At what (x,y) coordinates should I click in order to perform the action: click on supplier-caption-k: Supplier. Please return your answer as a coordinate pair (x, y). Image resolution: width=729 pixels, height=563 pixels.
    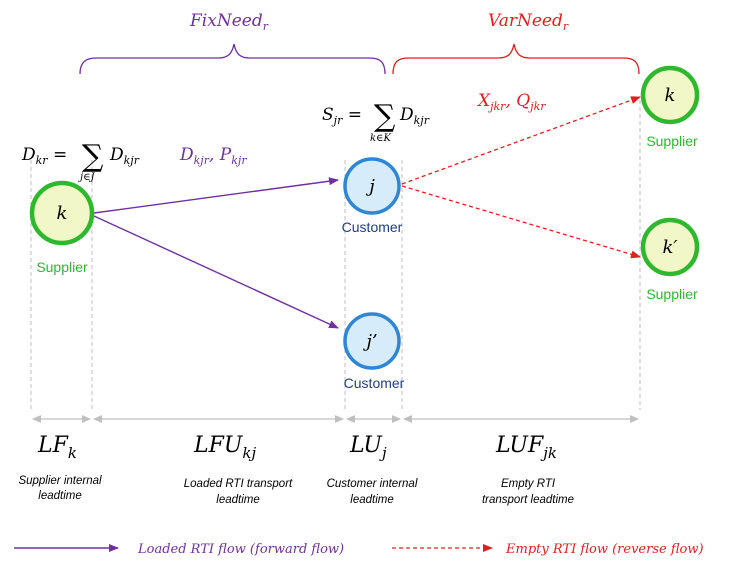
    Looking at the image, I should click on (62, 267).